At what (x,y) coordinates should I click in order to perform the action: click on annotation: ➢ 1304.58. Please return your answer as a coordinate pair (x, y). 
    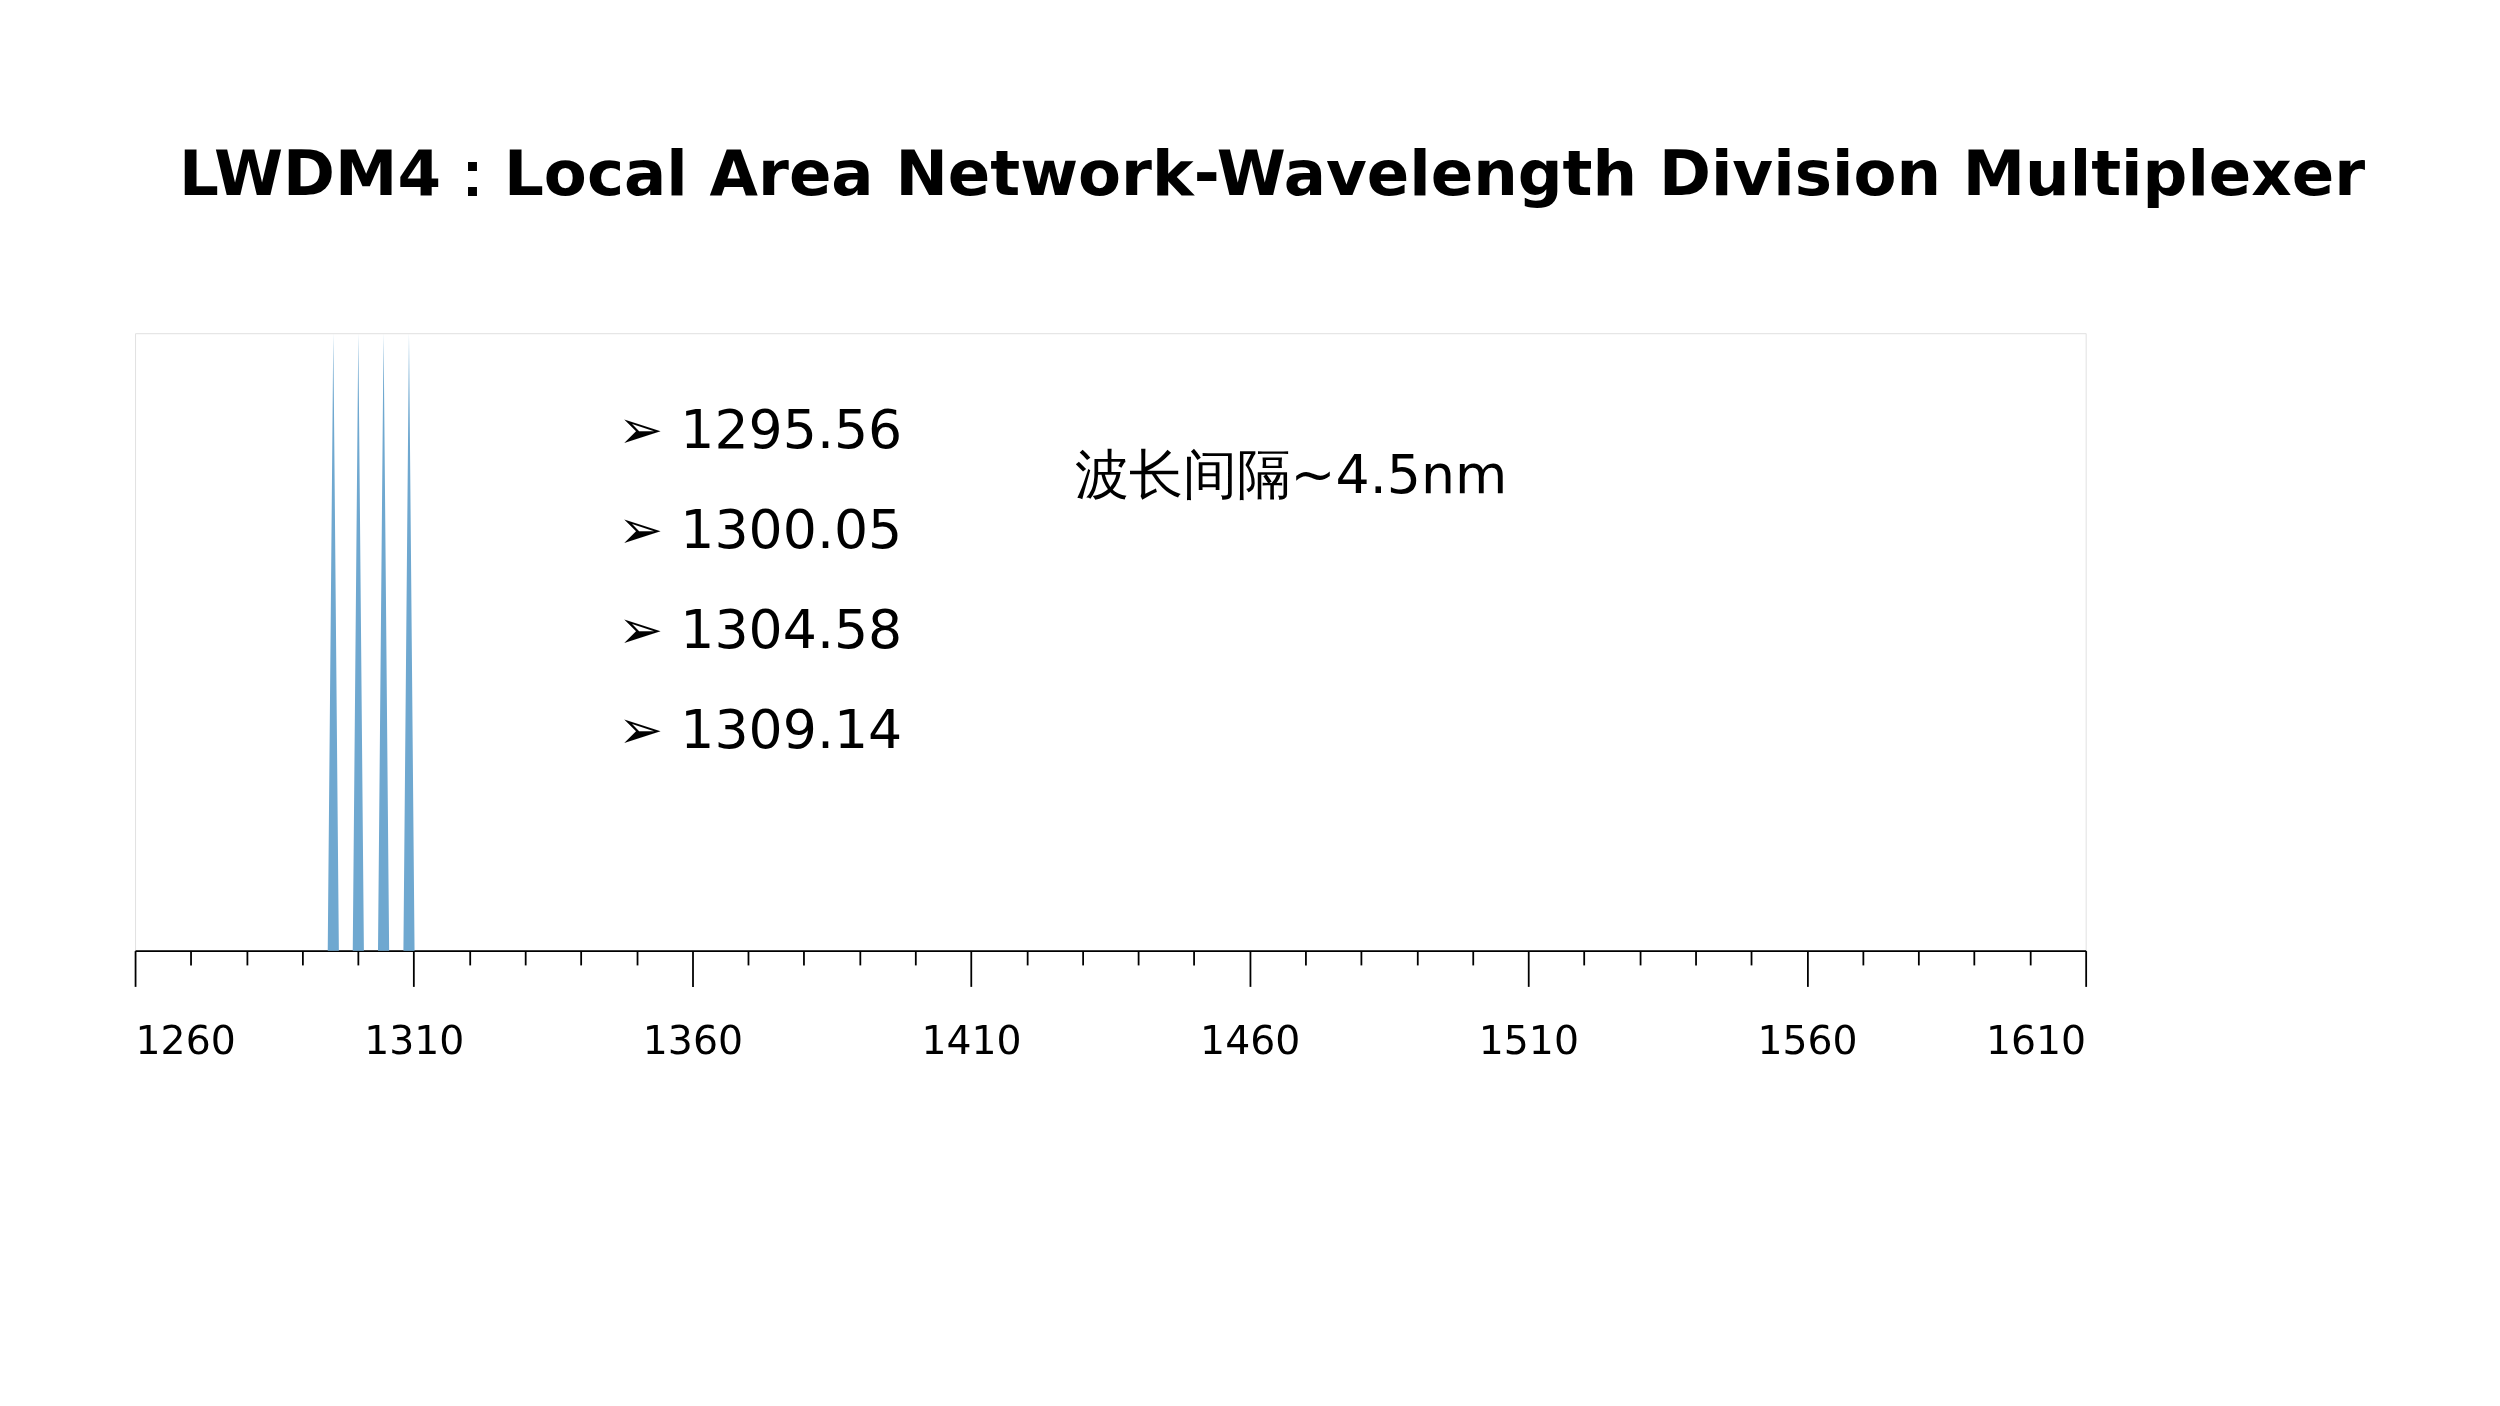
    Looking at the image, I should click on (760, 630).